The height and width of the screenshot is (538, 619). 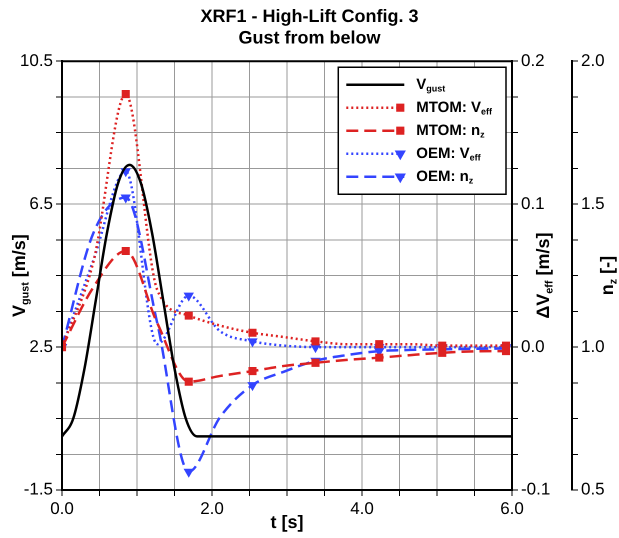 I want to click on y3-tick-label: 0.5, so click(x=593, y=489).